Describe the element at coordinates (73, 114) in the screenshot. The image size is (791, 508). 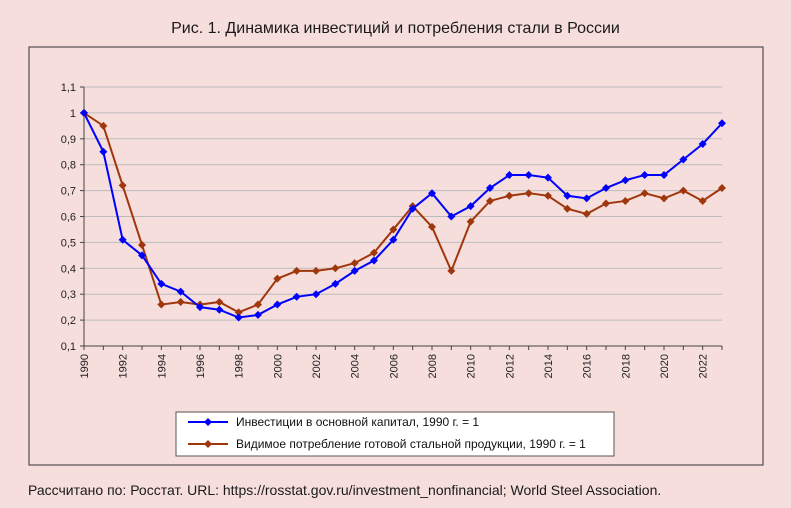
I see `y-tick-label: 1` at that location.